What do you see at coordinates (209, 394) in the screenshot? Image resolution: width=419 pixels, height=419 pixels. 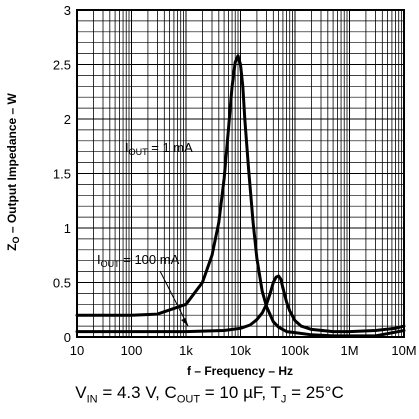 I see `test-conditions-caption: VIN = 4.3 V, COUT = 10 µF, TJ = 25°C` at bounding box center [209, 394].